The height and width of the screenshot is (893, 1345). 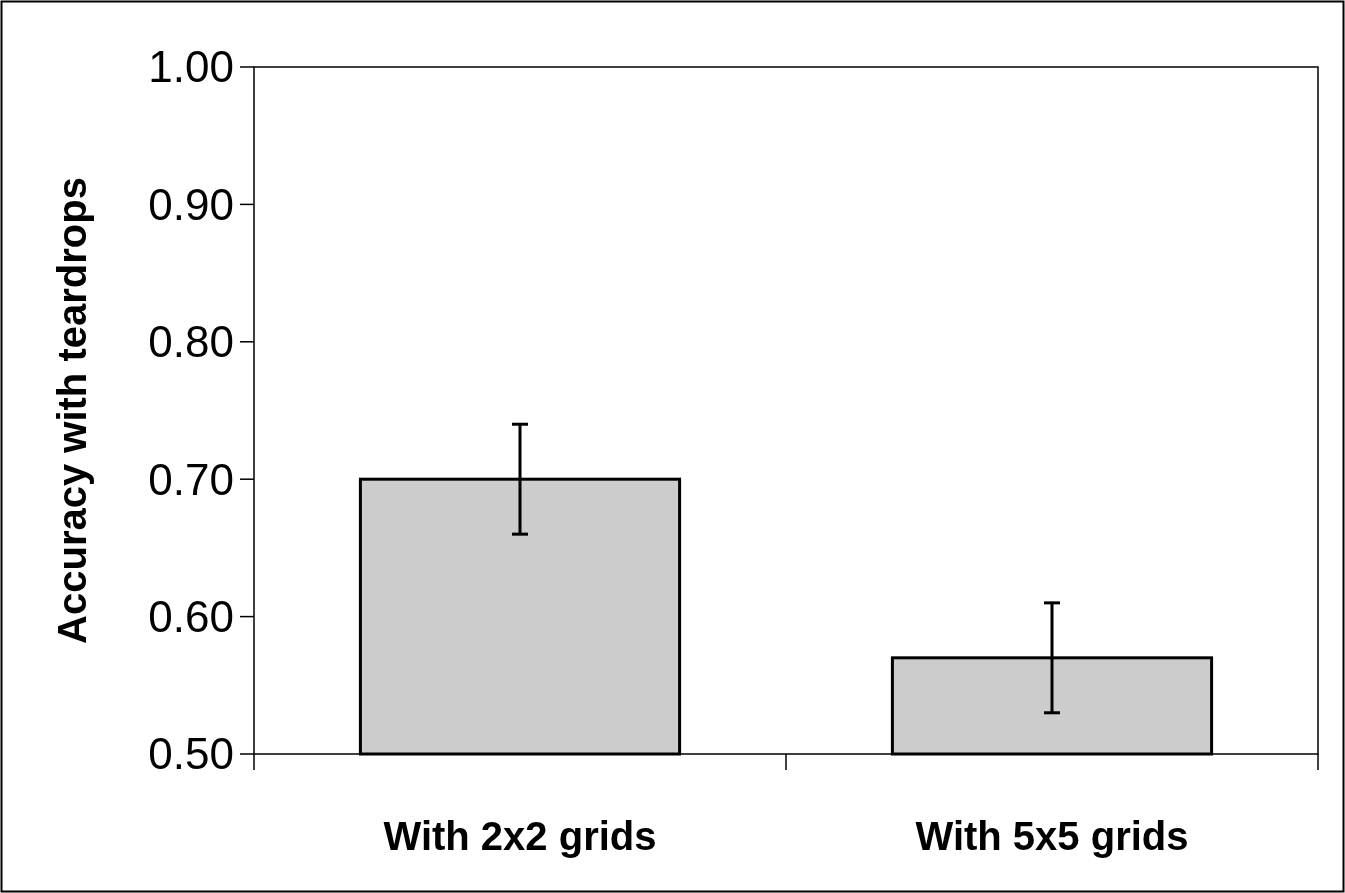 I want to click on y-tick-label: 0.50, so click(x=191, y=754).